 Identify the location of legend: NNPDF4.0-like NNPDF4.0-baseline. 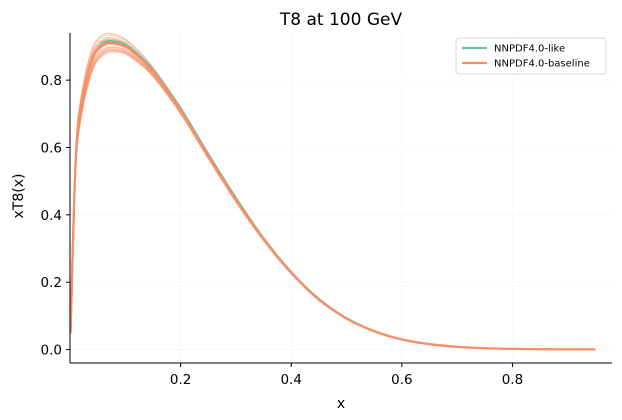
(531, 56).